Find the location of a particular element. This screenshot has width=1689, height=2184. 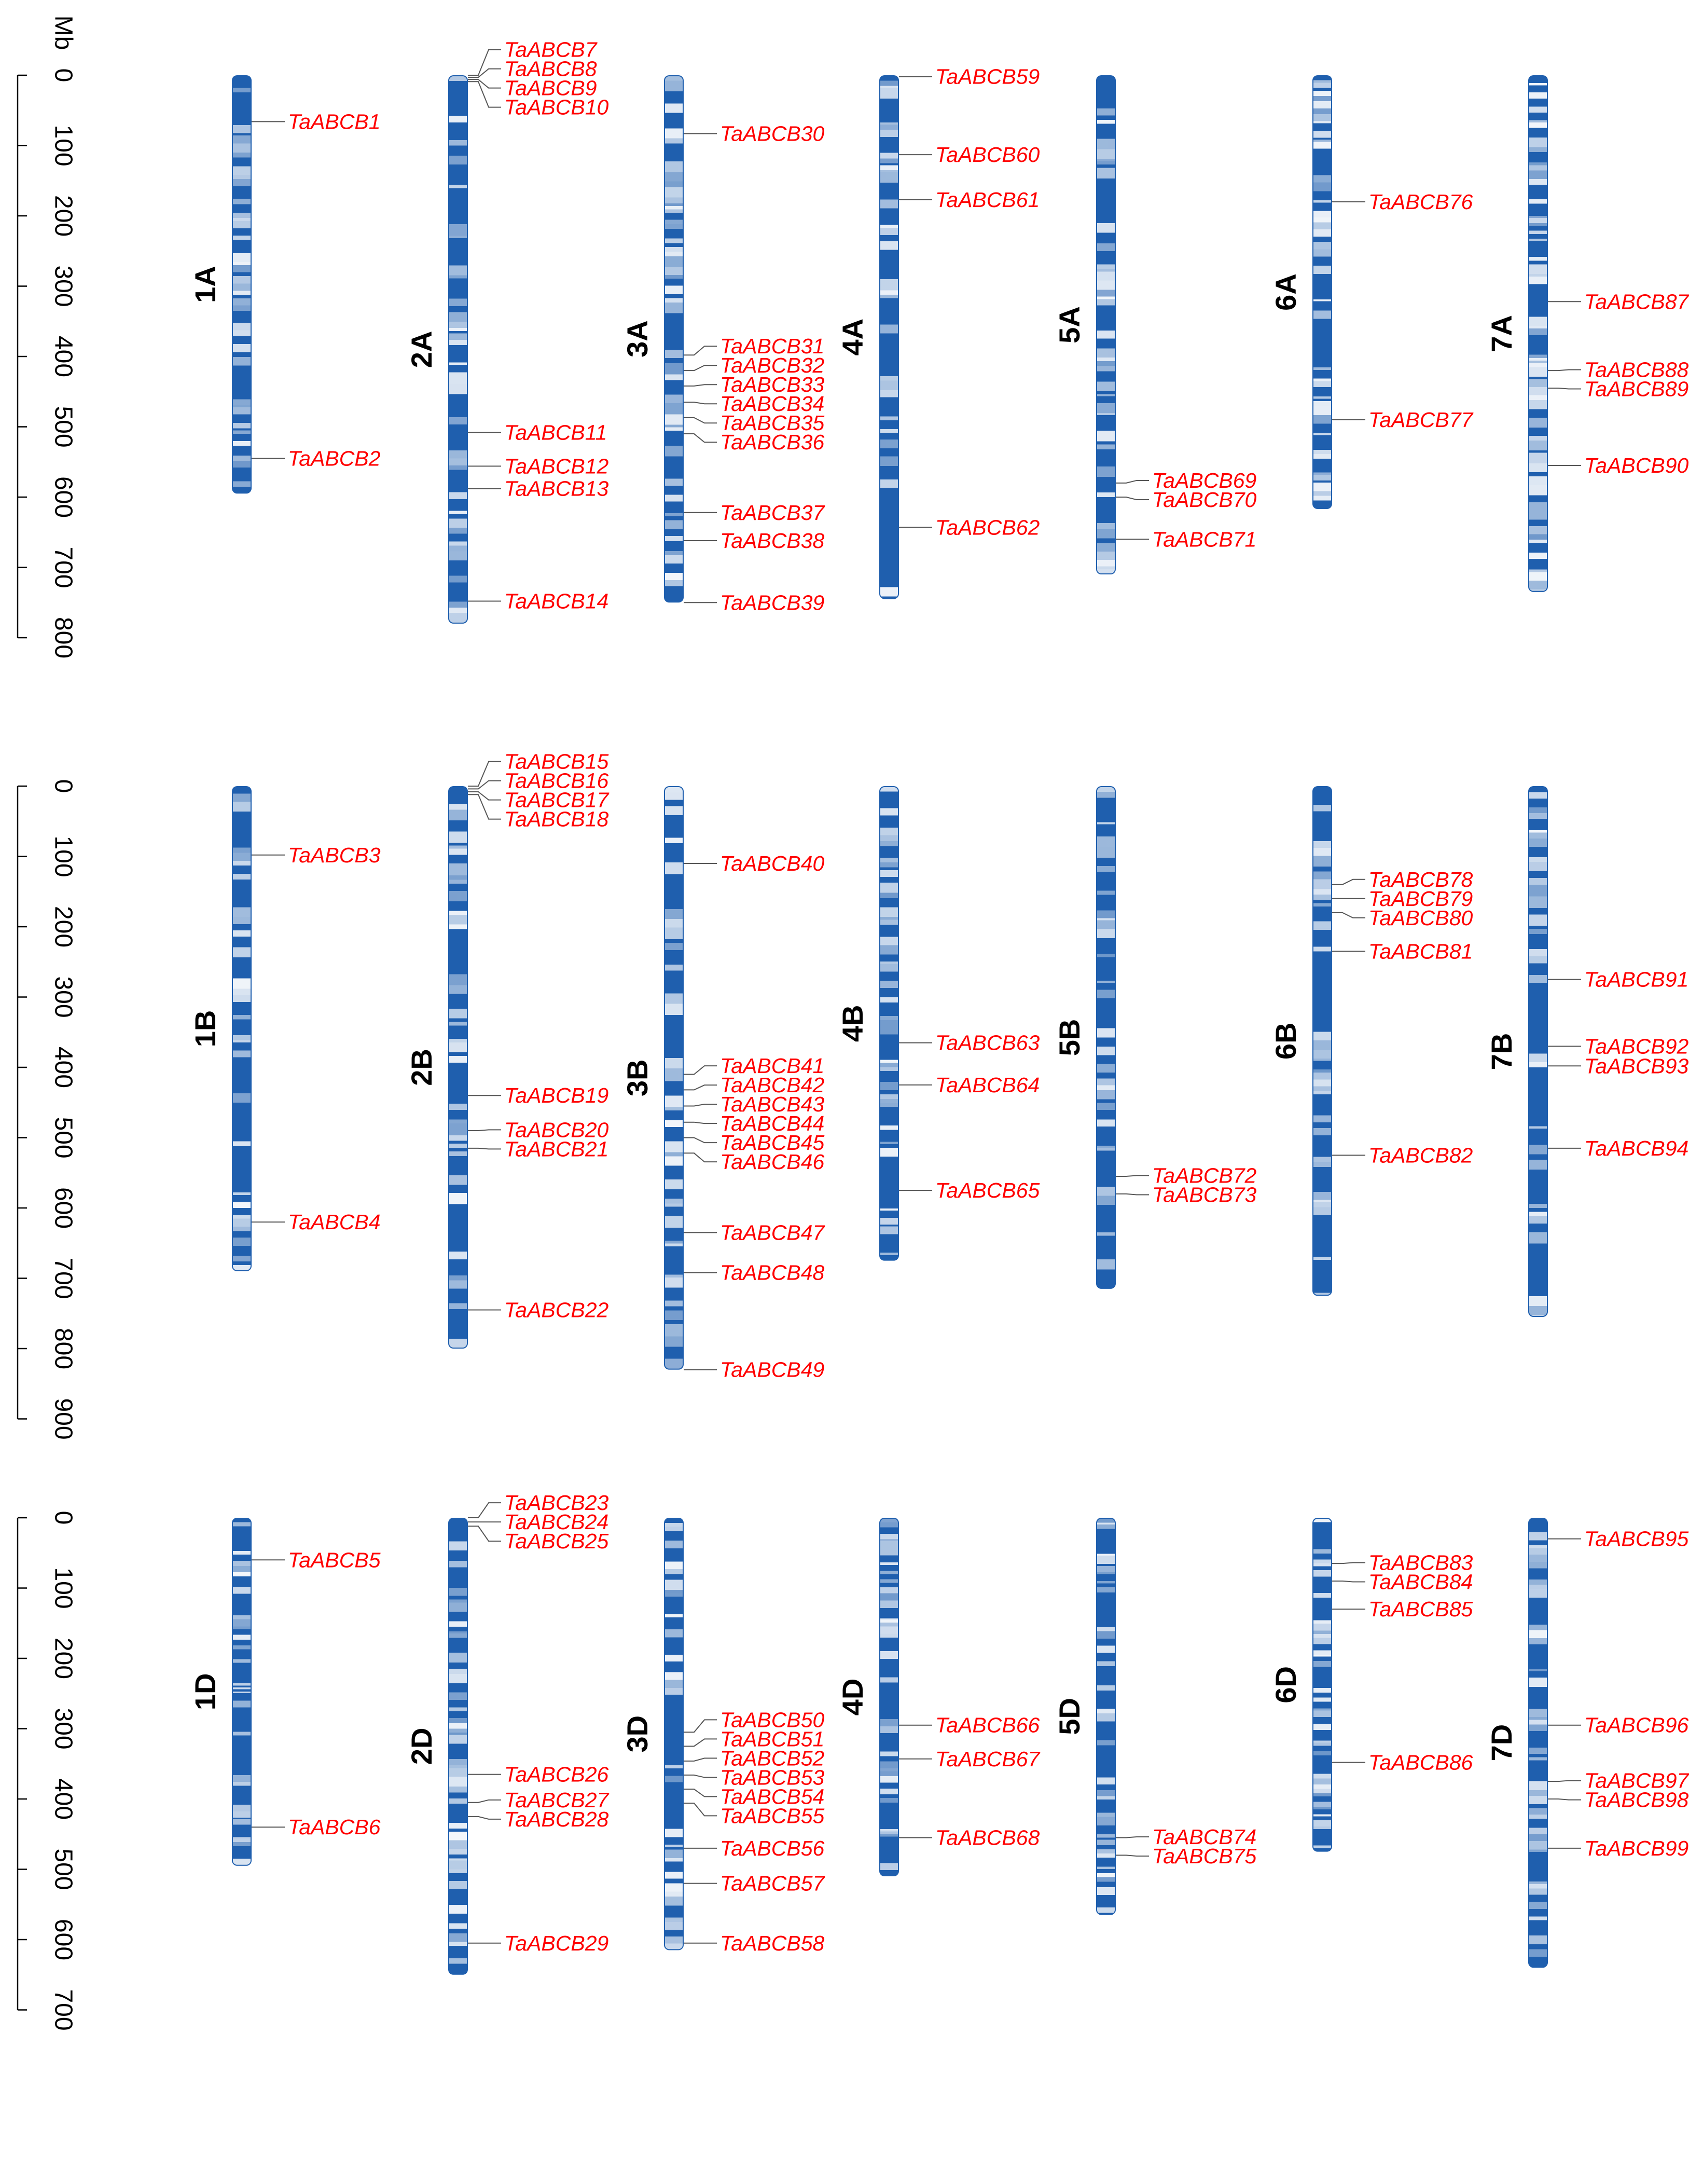

gene-label: TaABCB39 is located at coordinates (772, 602).